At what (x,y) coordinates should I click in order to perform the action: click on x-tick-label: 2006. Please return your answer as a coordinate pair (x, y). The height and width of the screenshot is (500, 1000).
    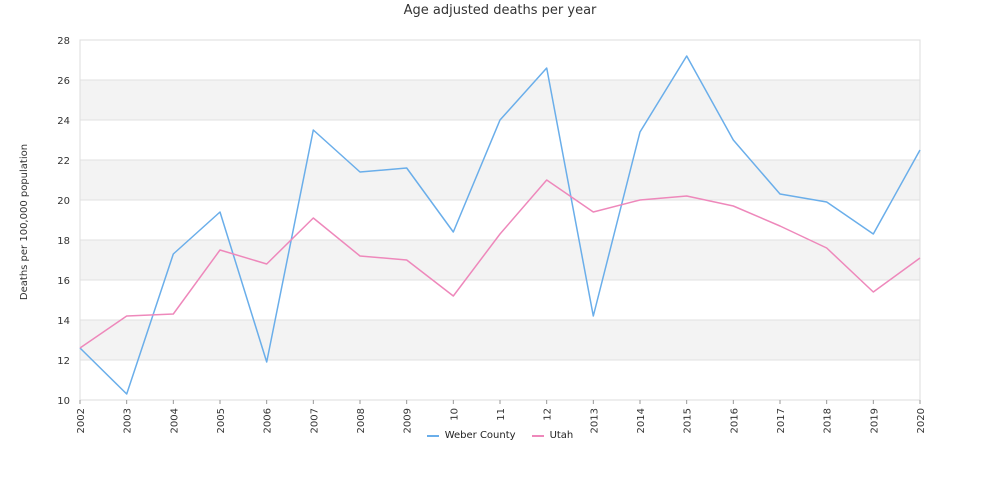
    Looking at the image, I should click on (268, 420).